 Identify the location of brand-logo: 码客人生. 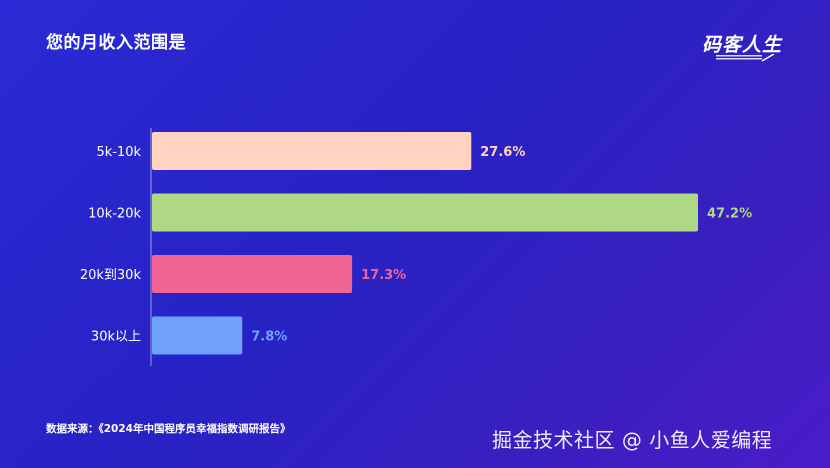
(745, 50).